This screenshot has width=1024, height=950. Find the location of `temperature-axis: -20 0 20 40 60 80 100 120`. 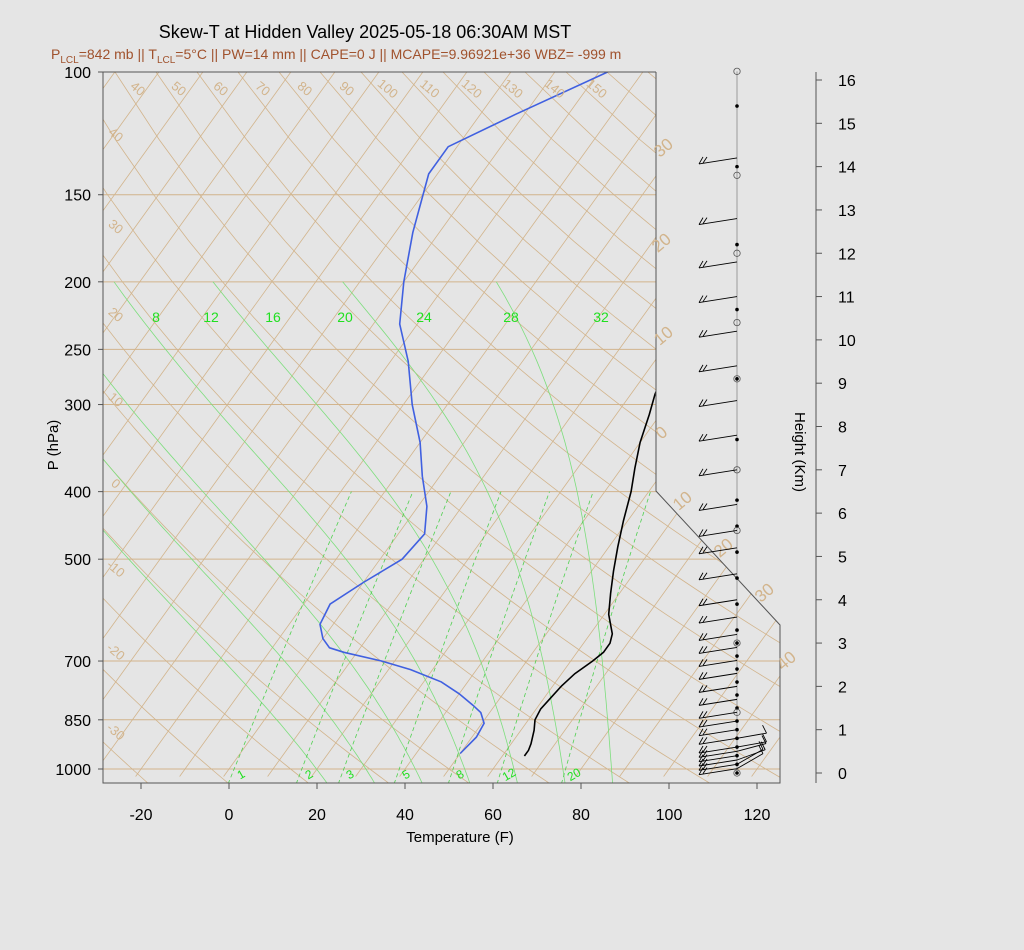

temperature-axis: -20 0 20 40 60 80 100 120 is located at coordinates (449, 803).